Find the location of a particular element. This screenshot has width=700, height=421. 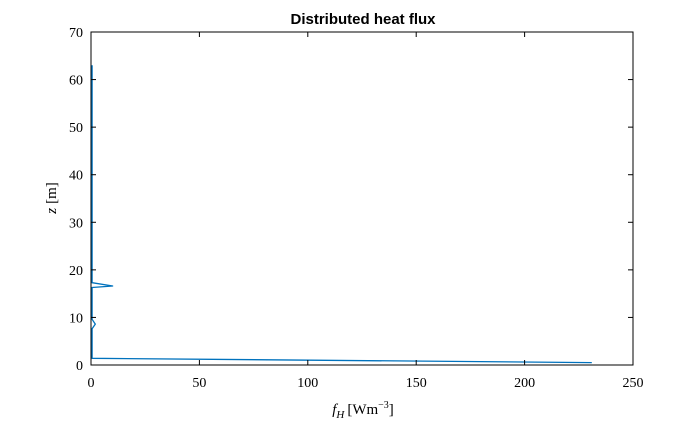

x-tick-label: 50 is located at coordinates (199, 383).